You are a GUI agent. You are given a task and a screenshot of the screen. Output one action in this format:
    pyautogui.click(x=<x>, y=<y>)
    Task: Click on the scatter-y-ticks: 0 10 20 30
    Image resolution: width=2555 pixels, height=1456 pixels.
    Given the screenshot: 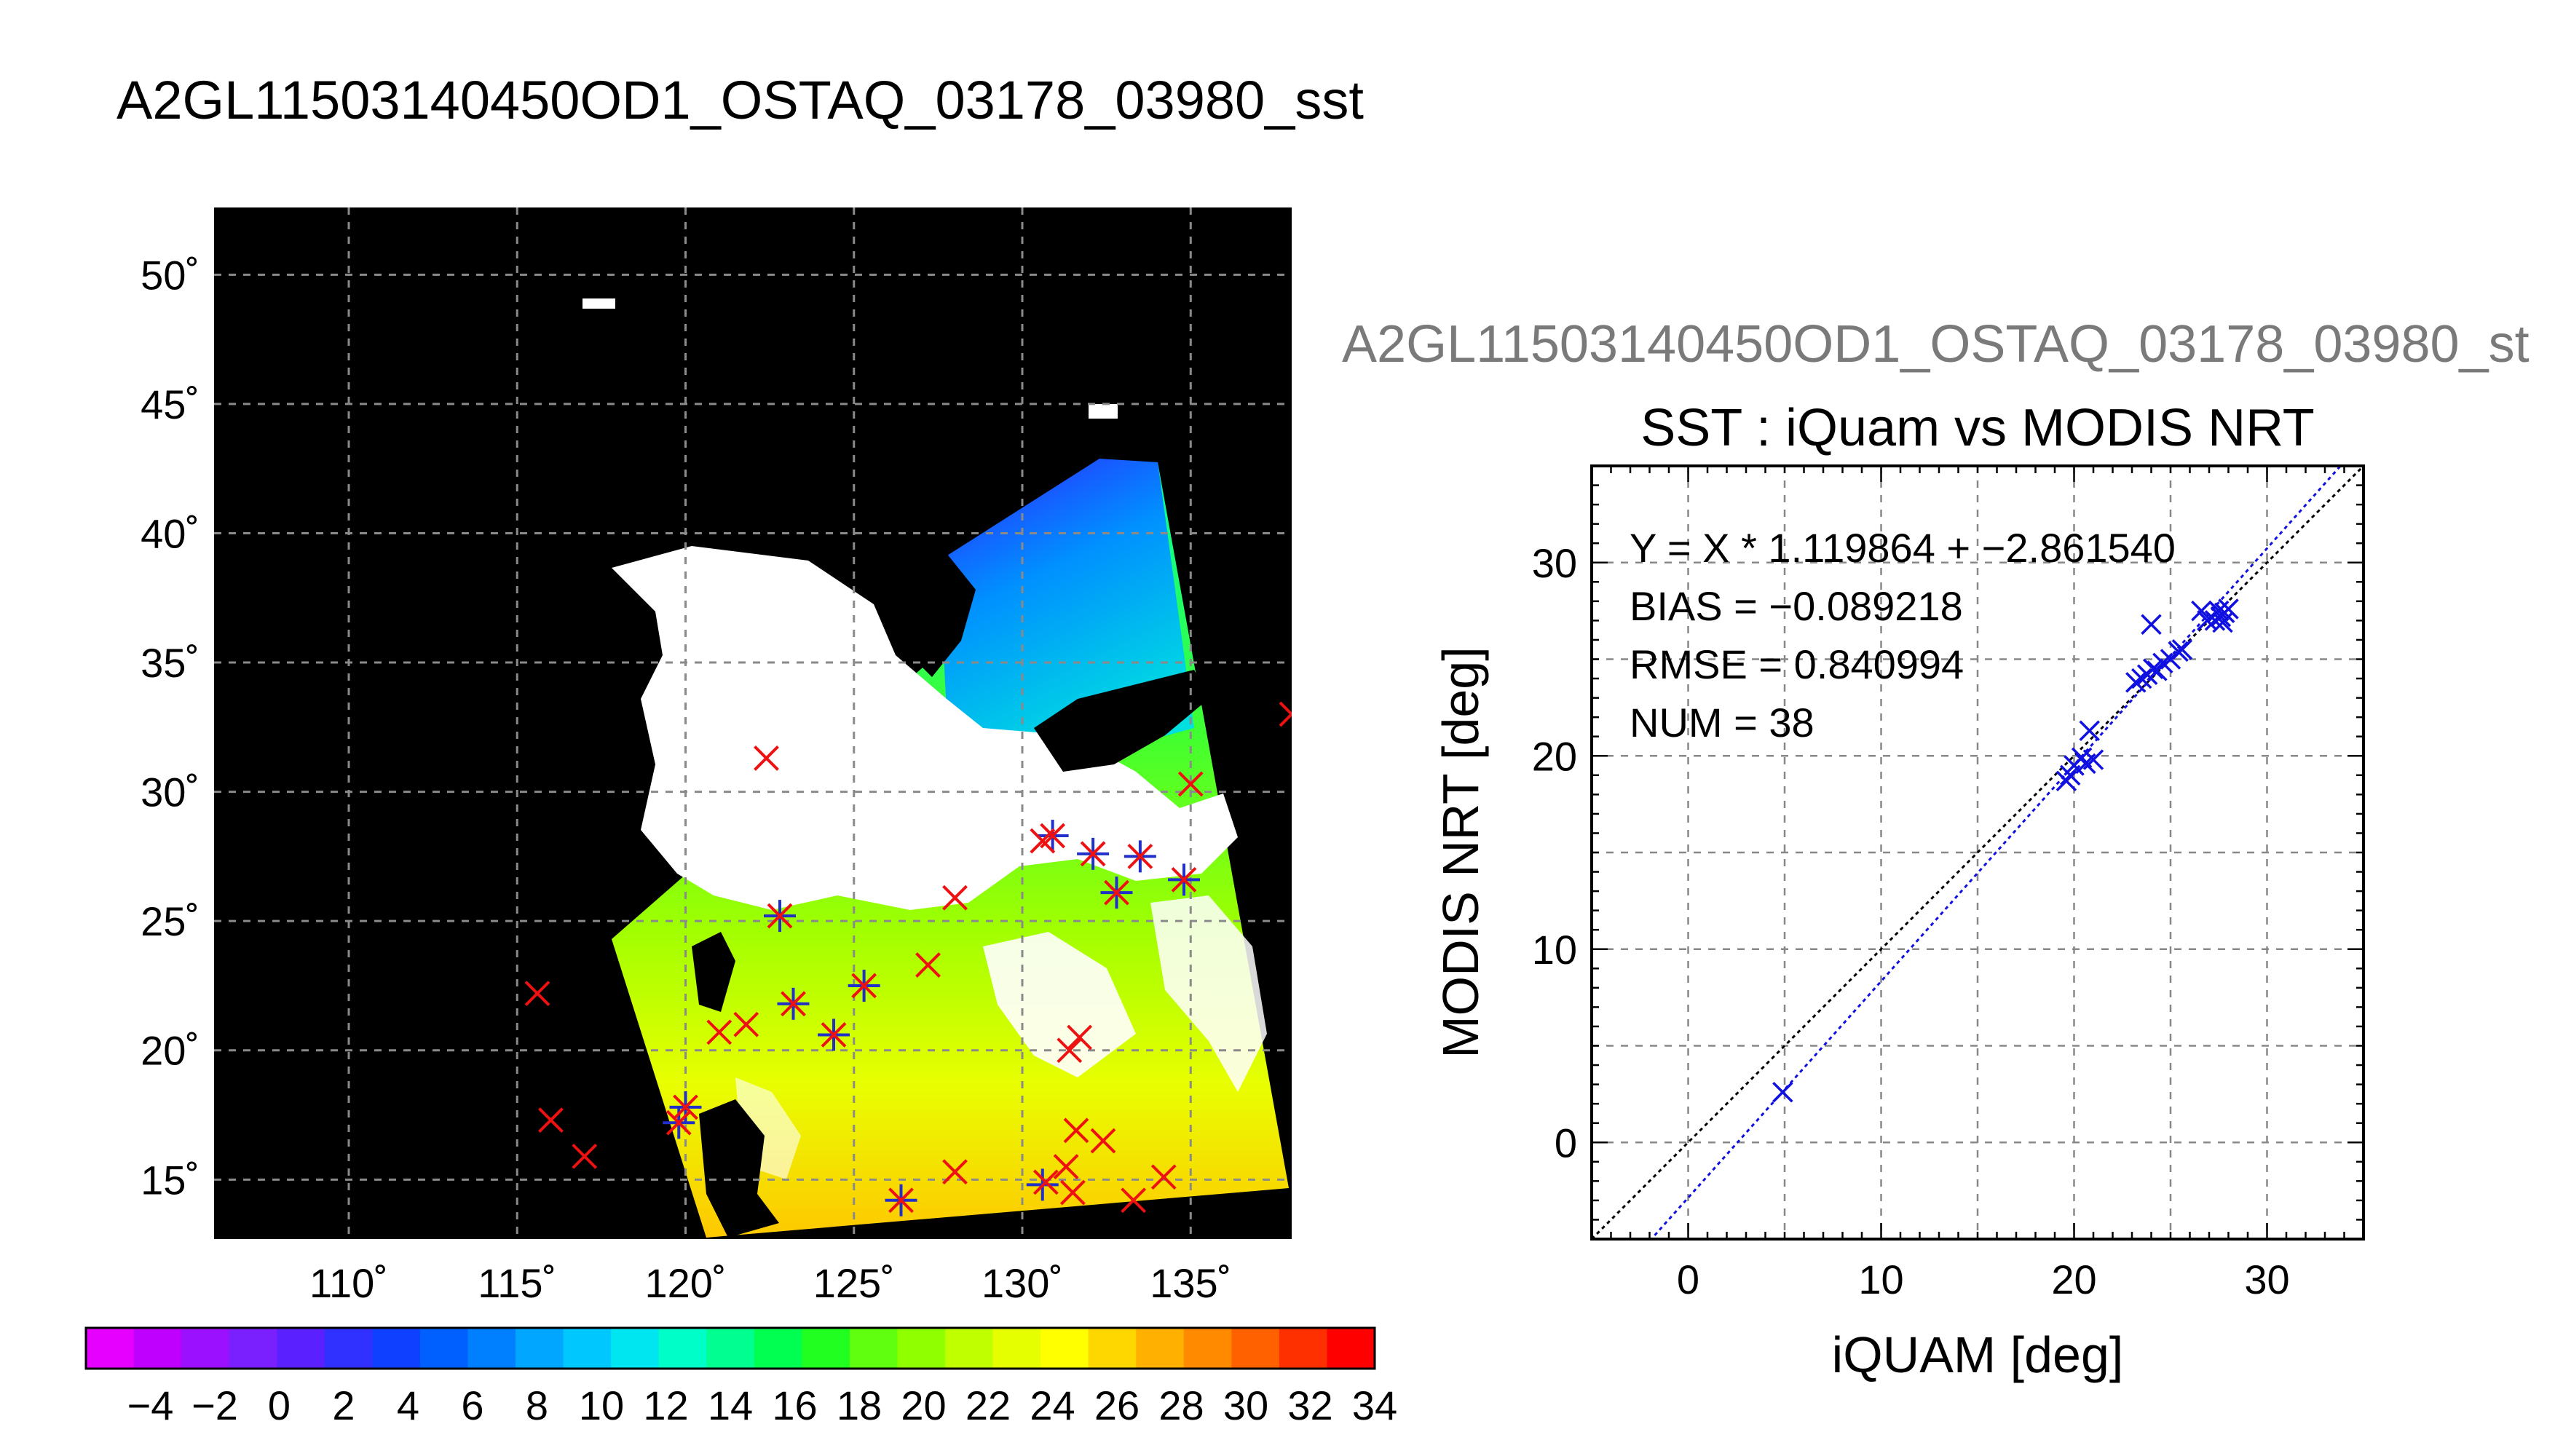 What is the action you would take?
    pyautogui.click(x=1554, y=853)
    